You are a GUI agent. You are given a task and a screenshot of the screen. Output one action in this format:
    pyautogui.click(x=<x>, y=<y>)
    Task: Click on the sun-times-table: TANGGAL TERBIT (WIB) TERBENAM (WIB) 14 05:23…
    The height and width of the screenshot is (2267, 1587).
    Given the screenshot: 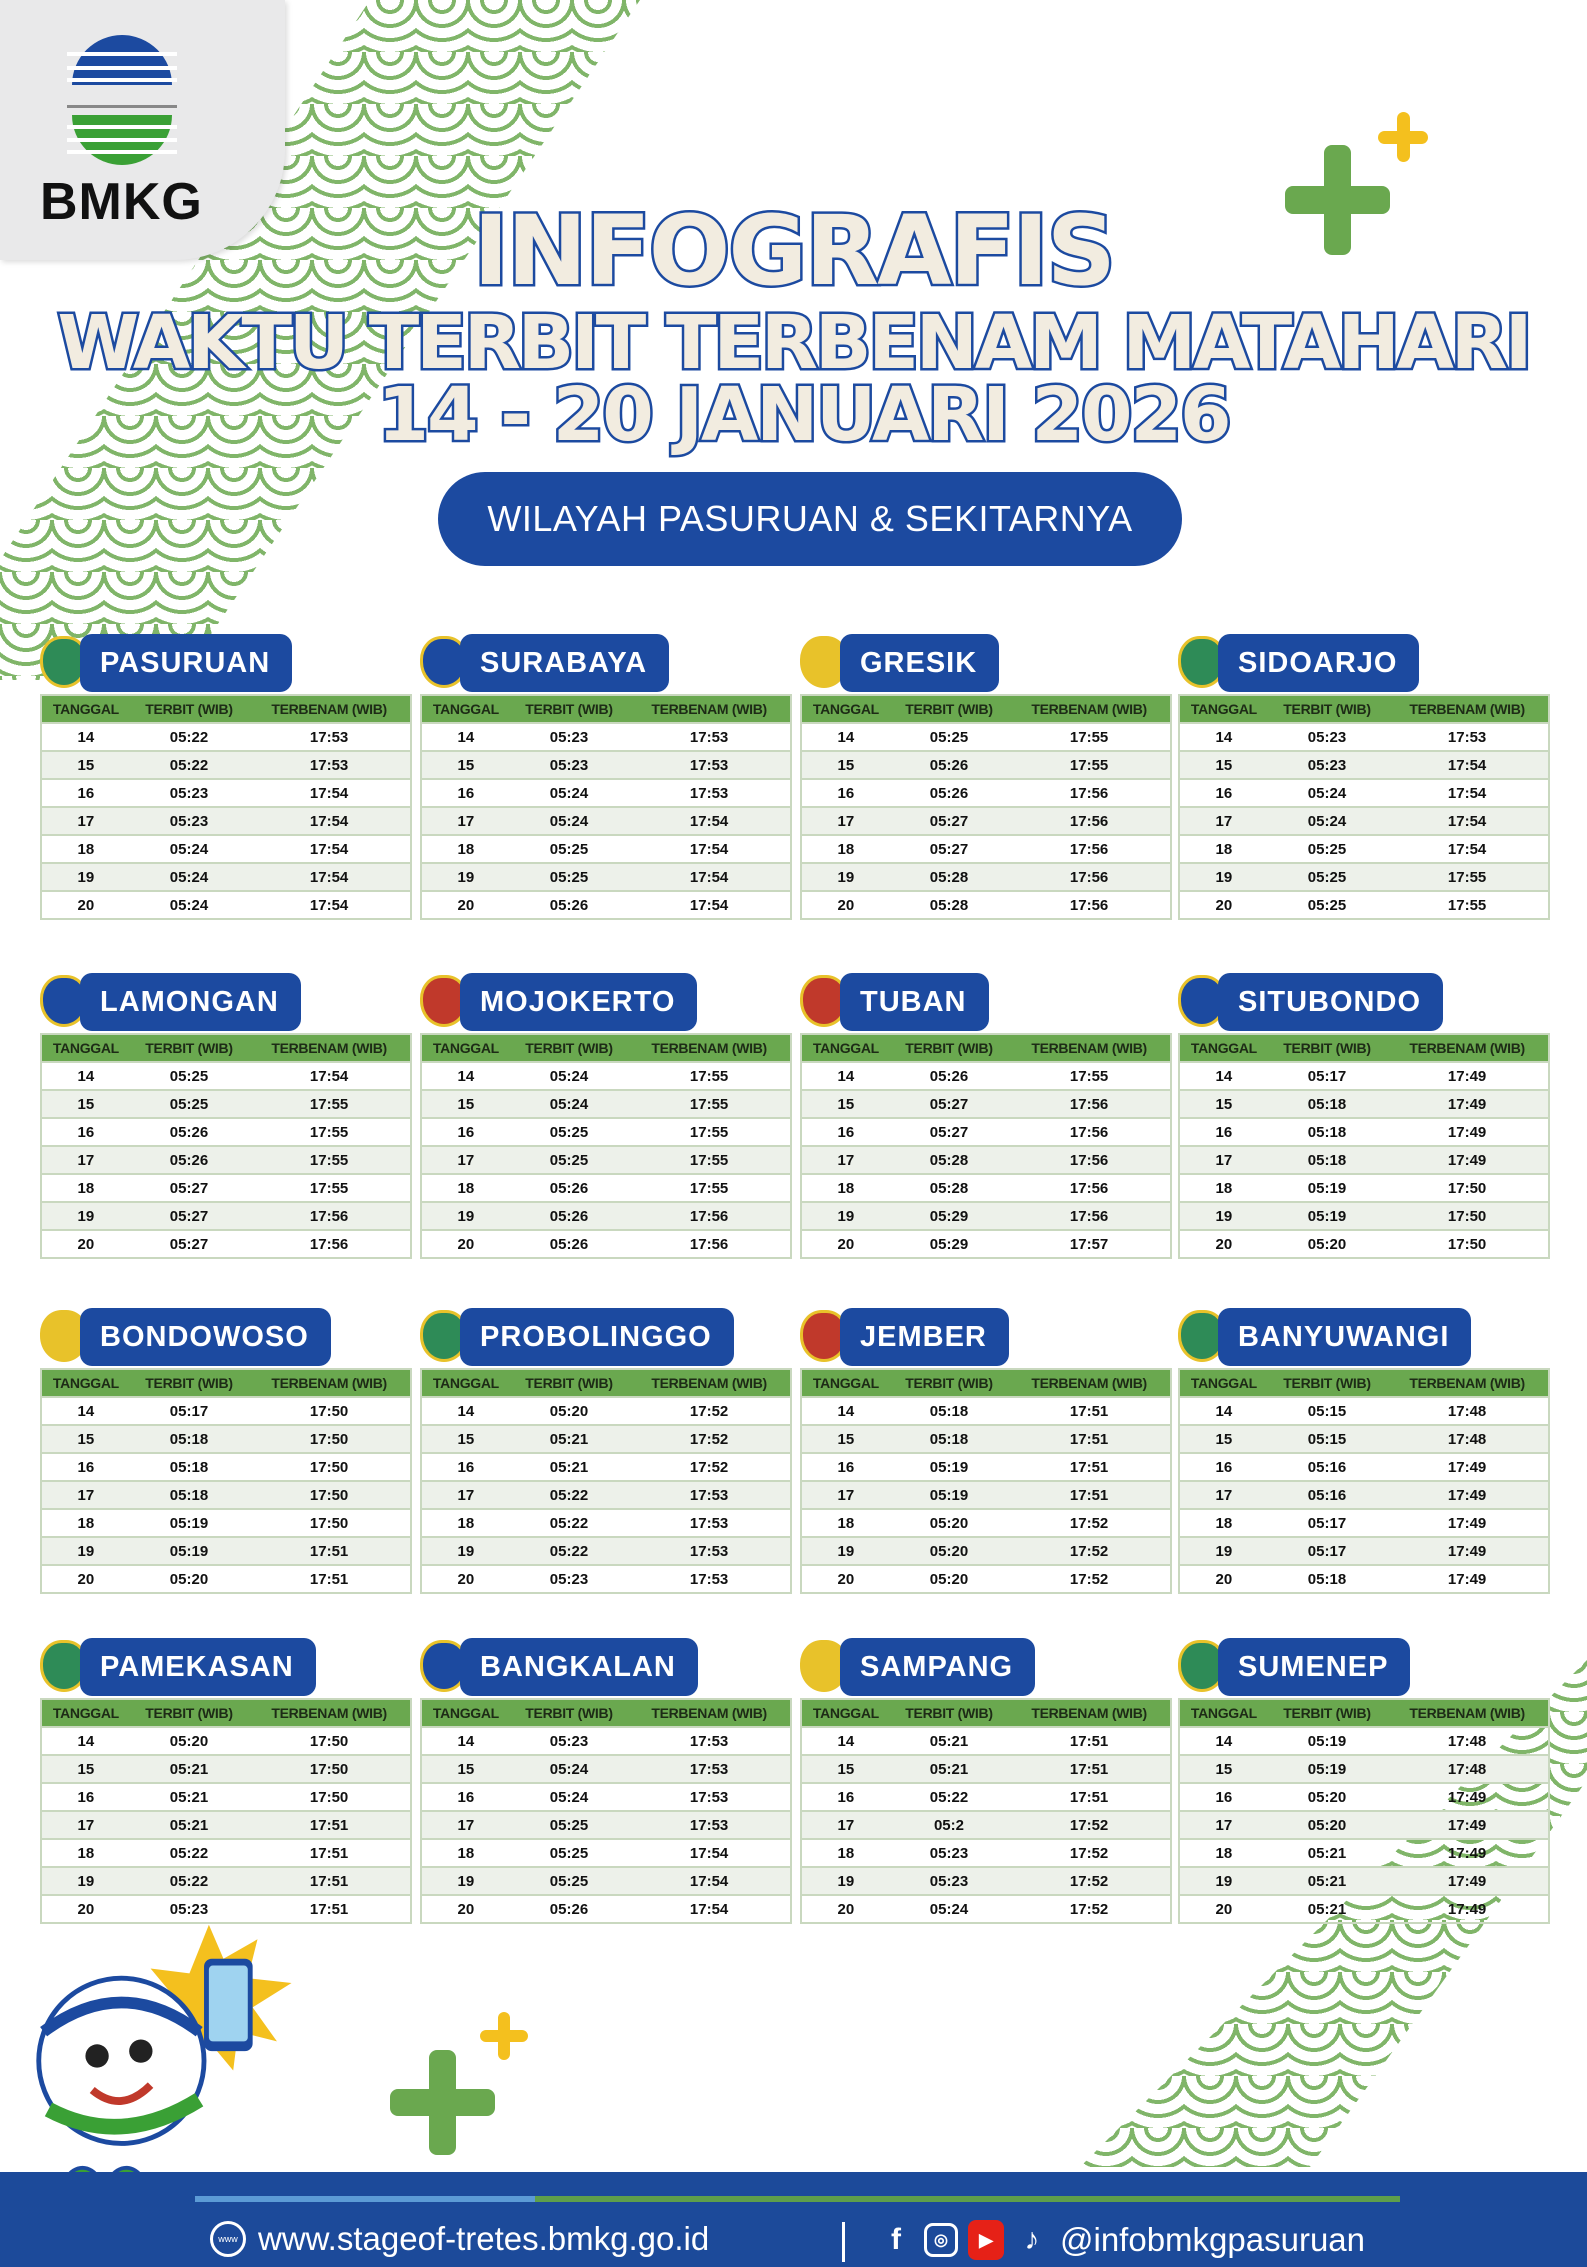 What is the action you would take?
    pyautogui.click(x=606, y=1811)
    